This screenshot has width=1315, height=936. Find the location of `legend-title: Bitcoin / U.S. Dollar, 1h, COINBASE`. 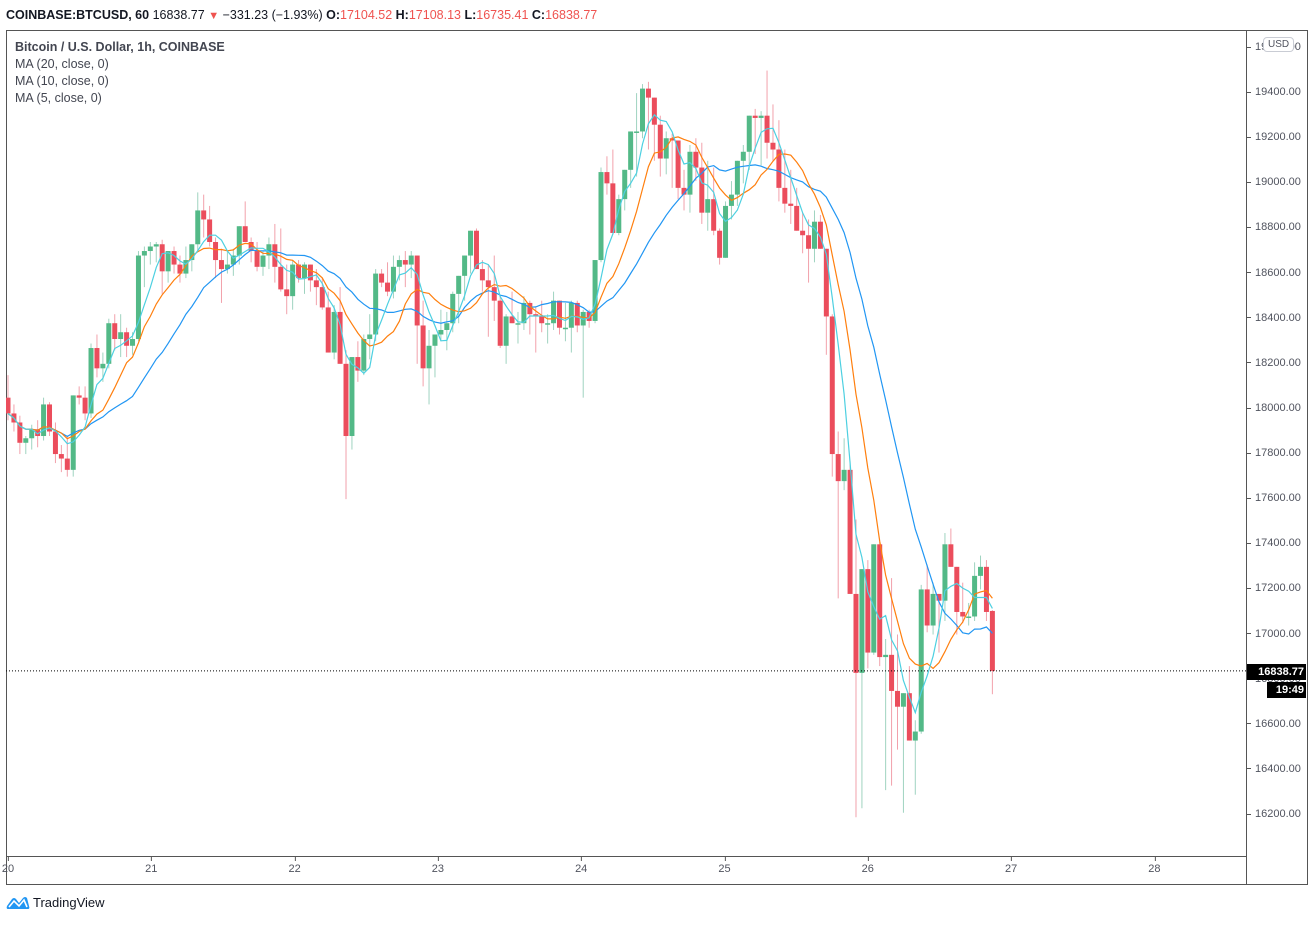

legend-title: Bitcoin / U.S. Dollar, 1h, COINBASE is located at coordinates (120, 47).